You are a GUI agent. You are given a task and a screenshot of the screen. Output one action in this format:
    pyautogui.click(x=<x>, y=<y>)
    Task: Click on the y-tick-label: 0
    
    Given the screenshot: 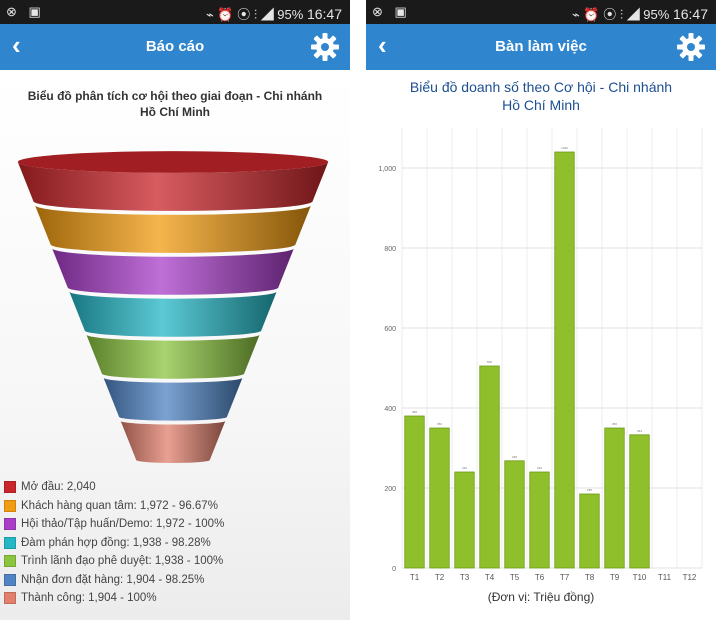 What is the action you would take?
    pyautogui.click(x=394, y=569)
    